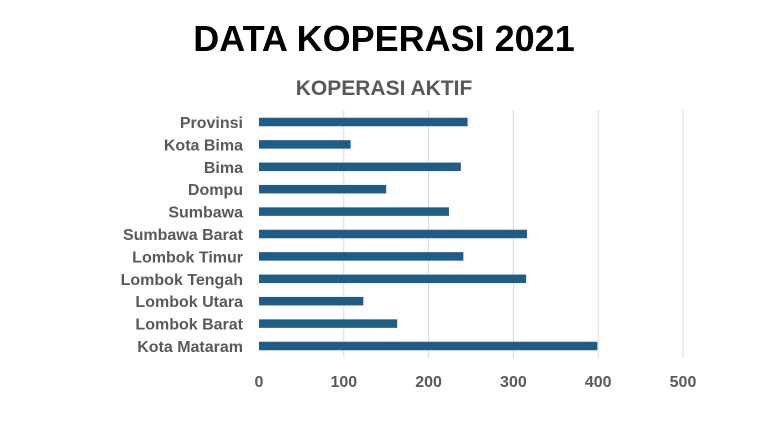 This screenshot has width=768, height=432. Describe the element at coordinates (343, 382) in the screenshot. I see `x-tick-label: 100` at that location.